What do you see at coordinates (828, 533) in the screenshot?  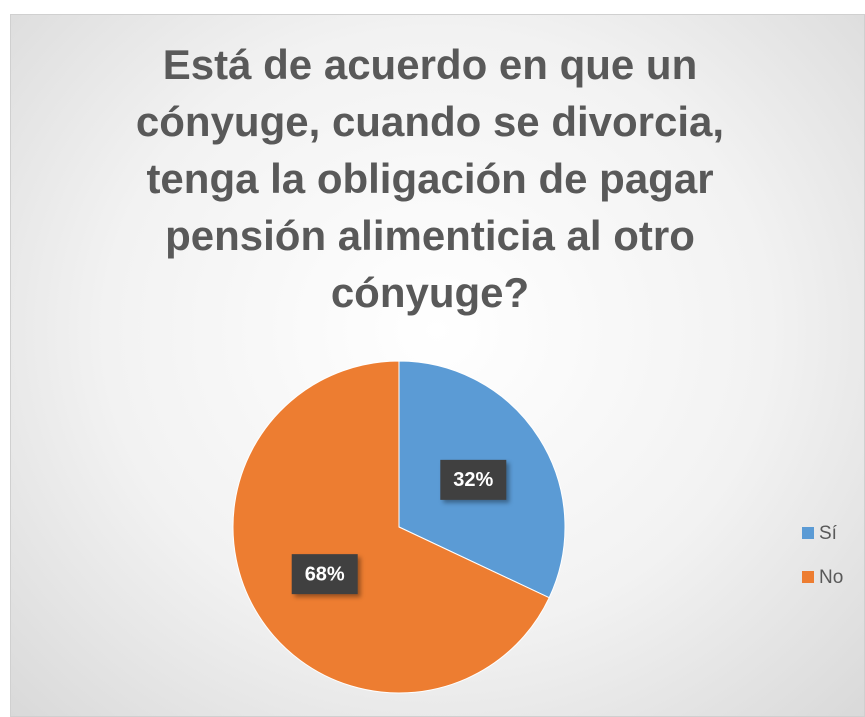 I see `legend-label: Sí` at bounding box center [828, 533].